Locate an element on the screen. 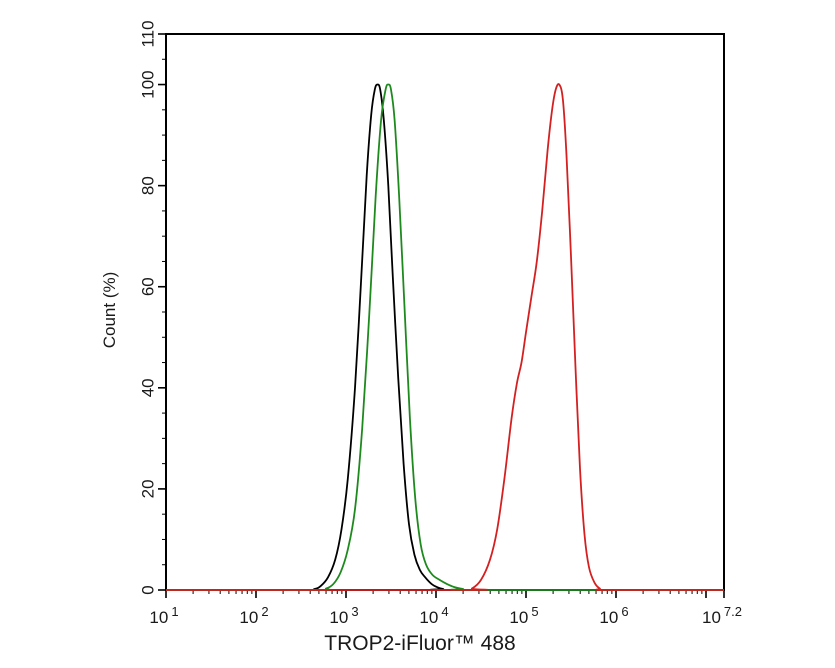 The image size is (835, 668). x-tick-label: 10 1 is located at coordinates (163, 615).